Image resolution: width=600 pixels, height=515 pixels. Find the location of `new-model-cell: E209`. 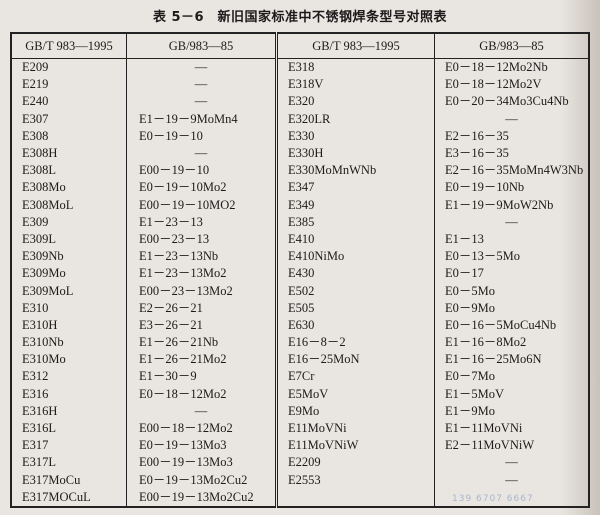

new-model-cell: E209 is located at coordinates (68, 67).